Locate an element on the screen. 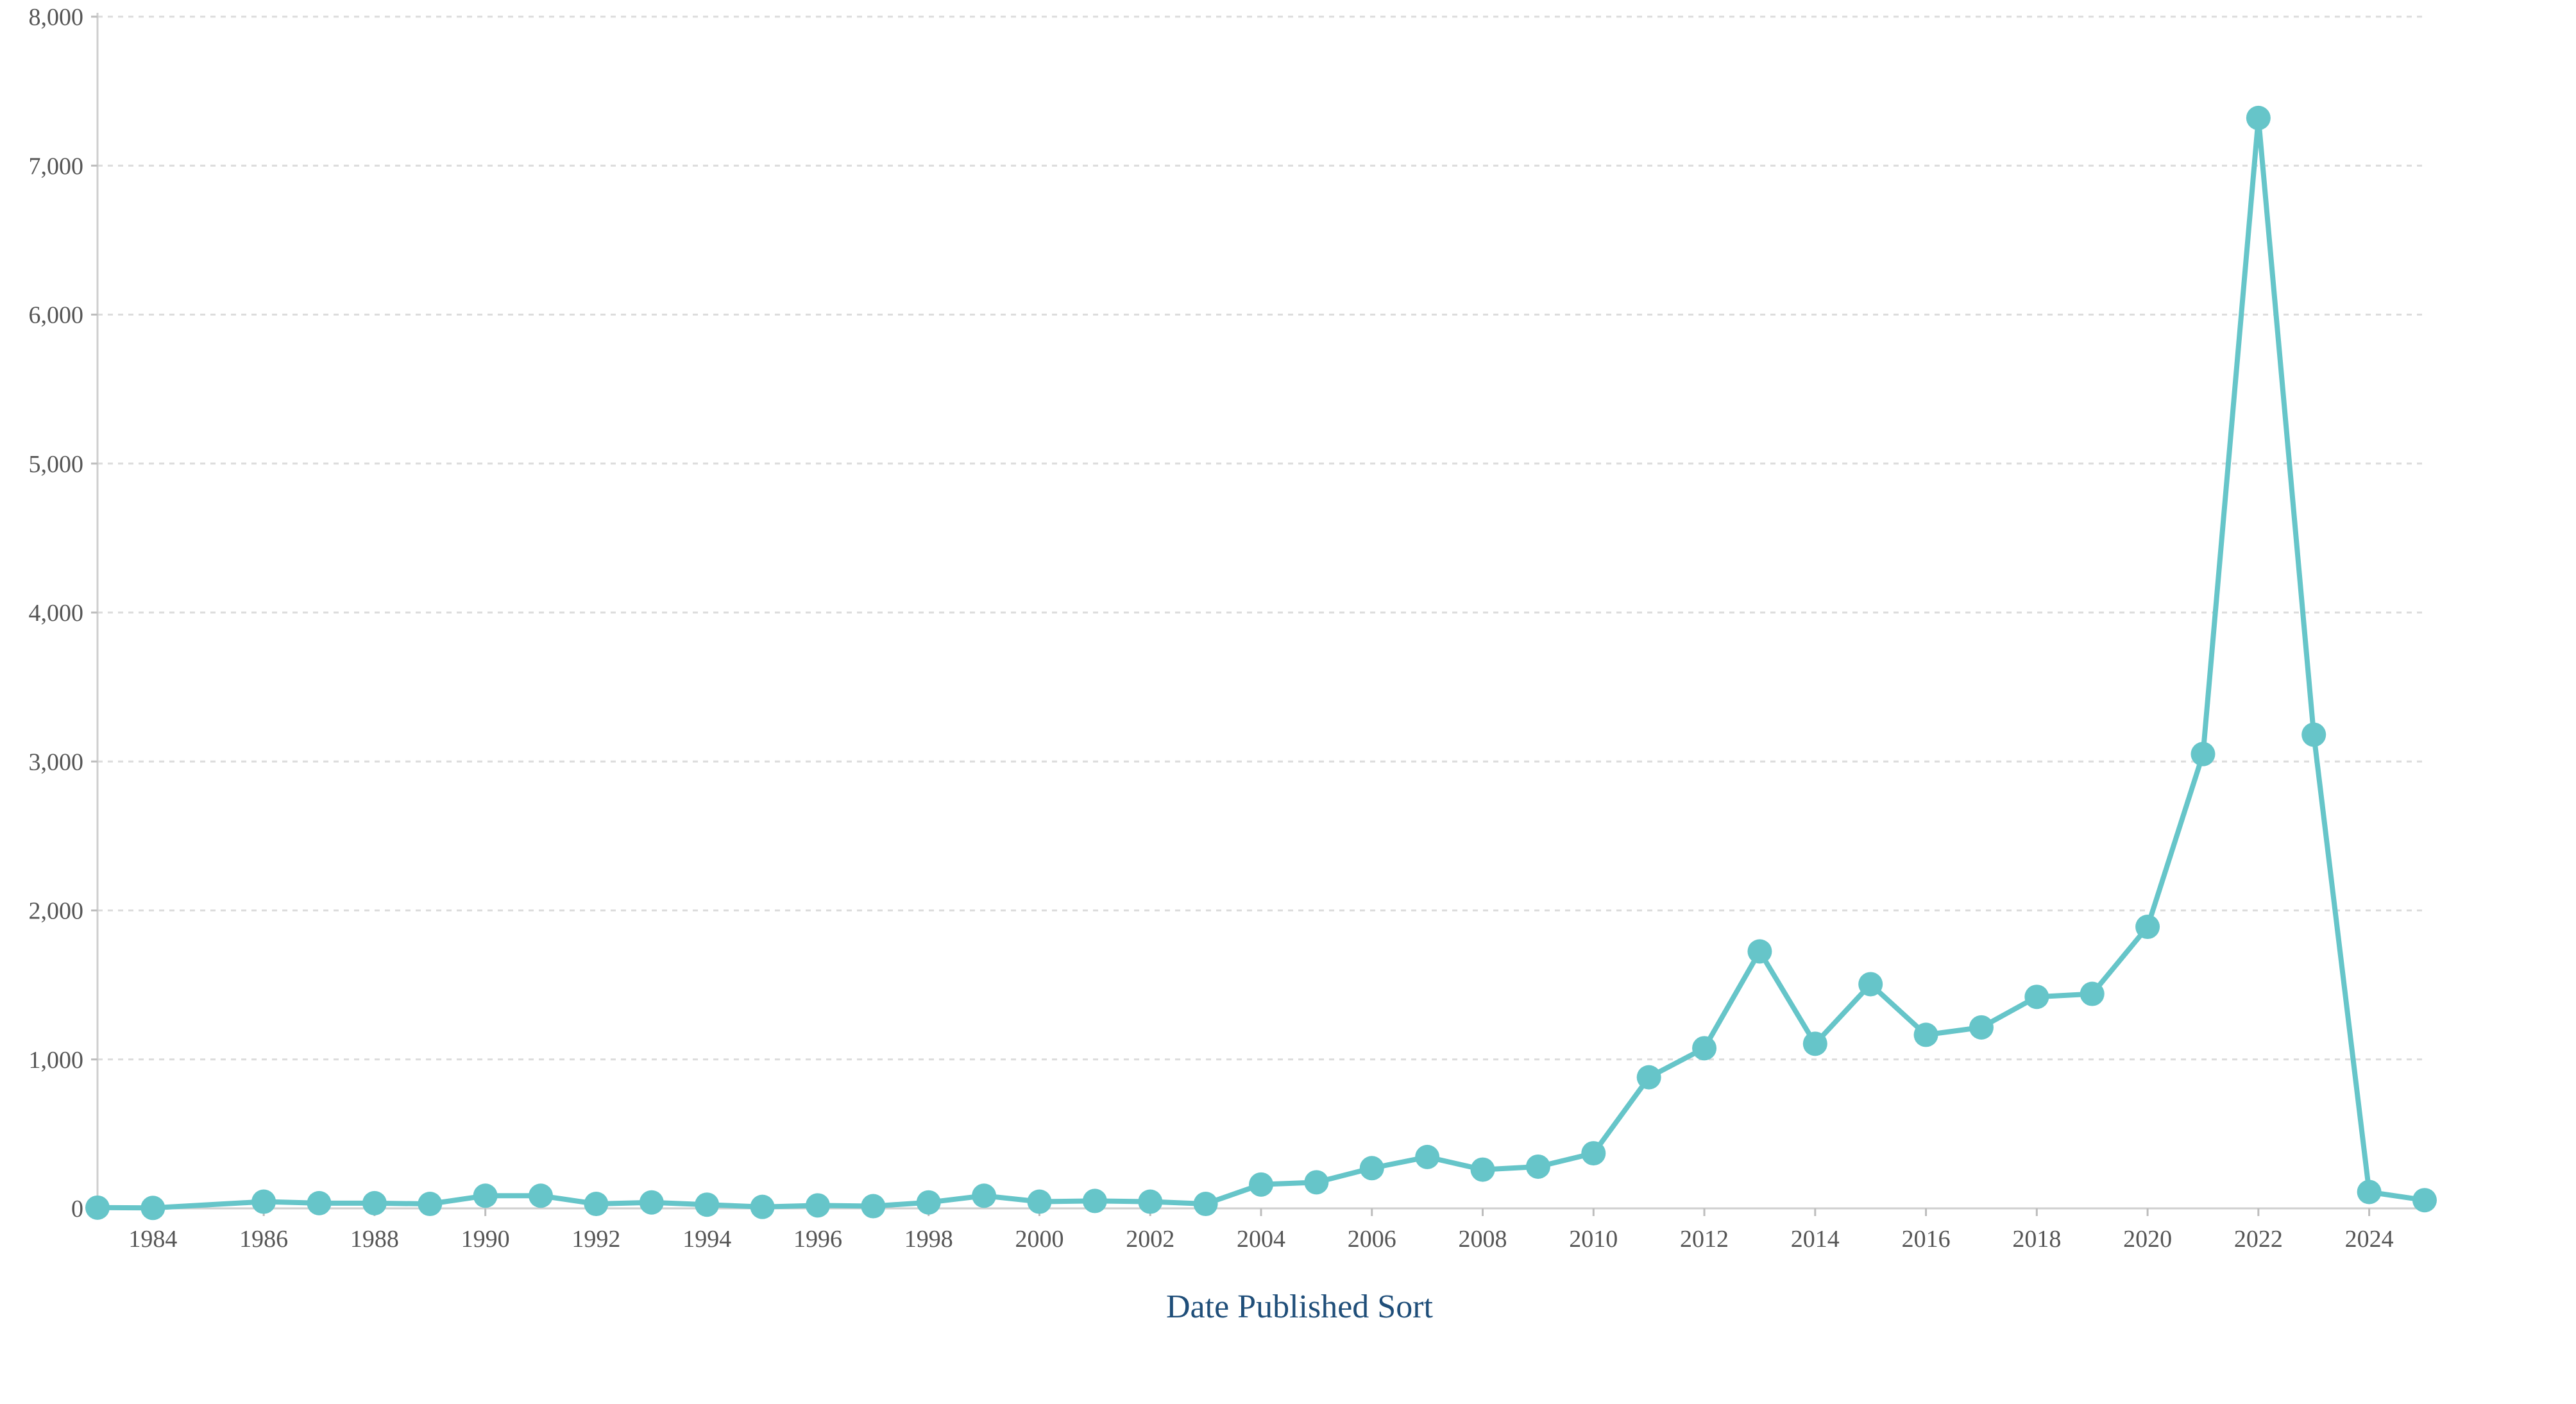 Image resolution: width=2576 pixels, height=1404 pixels. x-tick-label: 1988 is located at coordinates (374, 1239).